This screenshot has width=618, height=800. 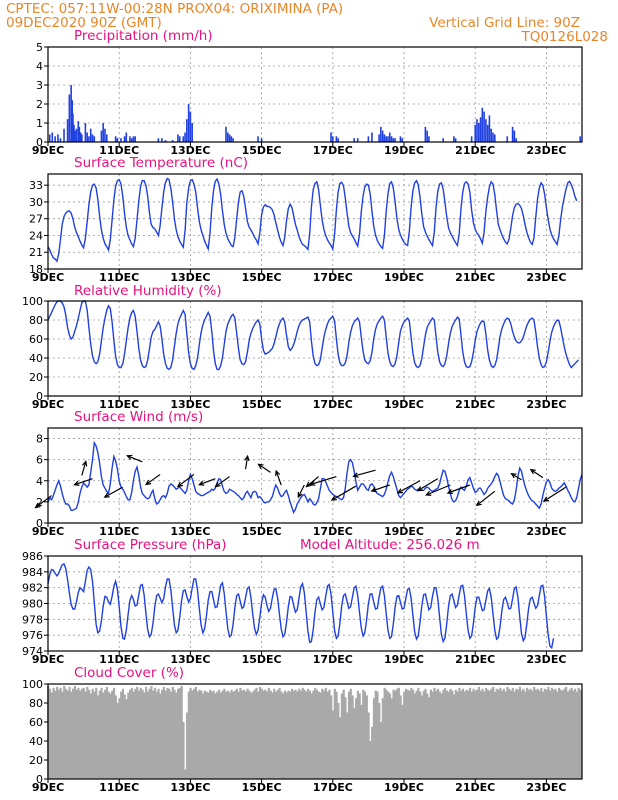 What do you see at coordinates (32, 635) in the screenshot?
I see `y-tick-label: 976` at bounding box center [32, 635].